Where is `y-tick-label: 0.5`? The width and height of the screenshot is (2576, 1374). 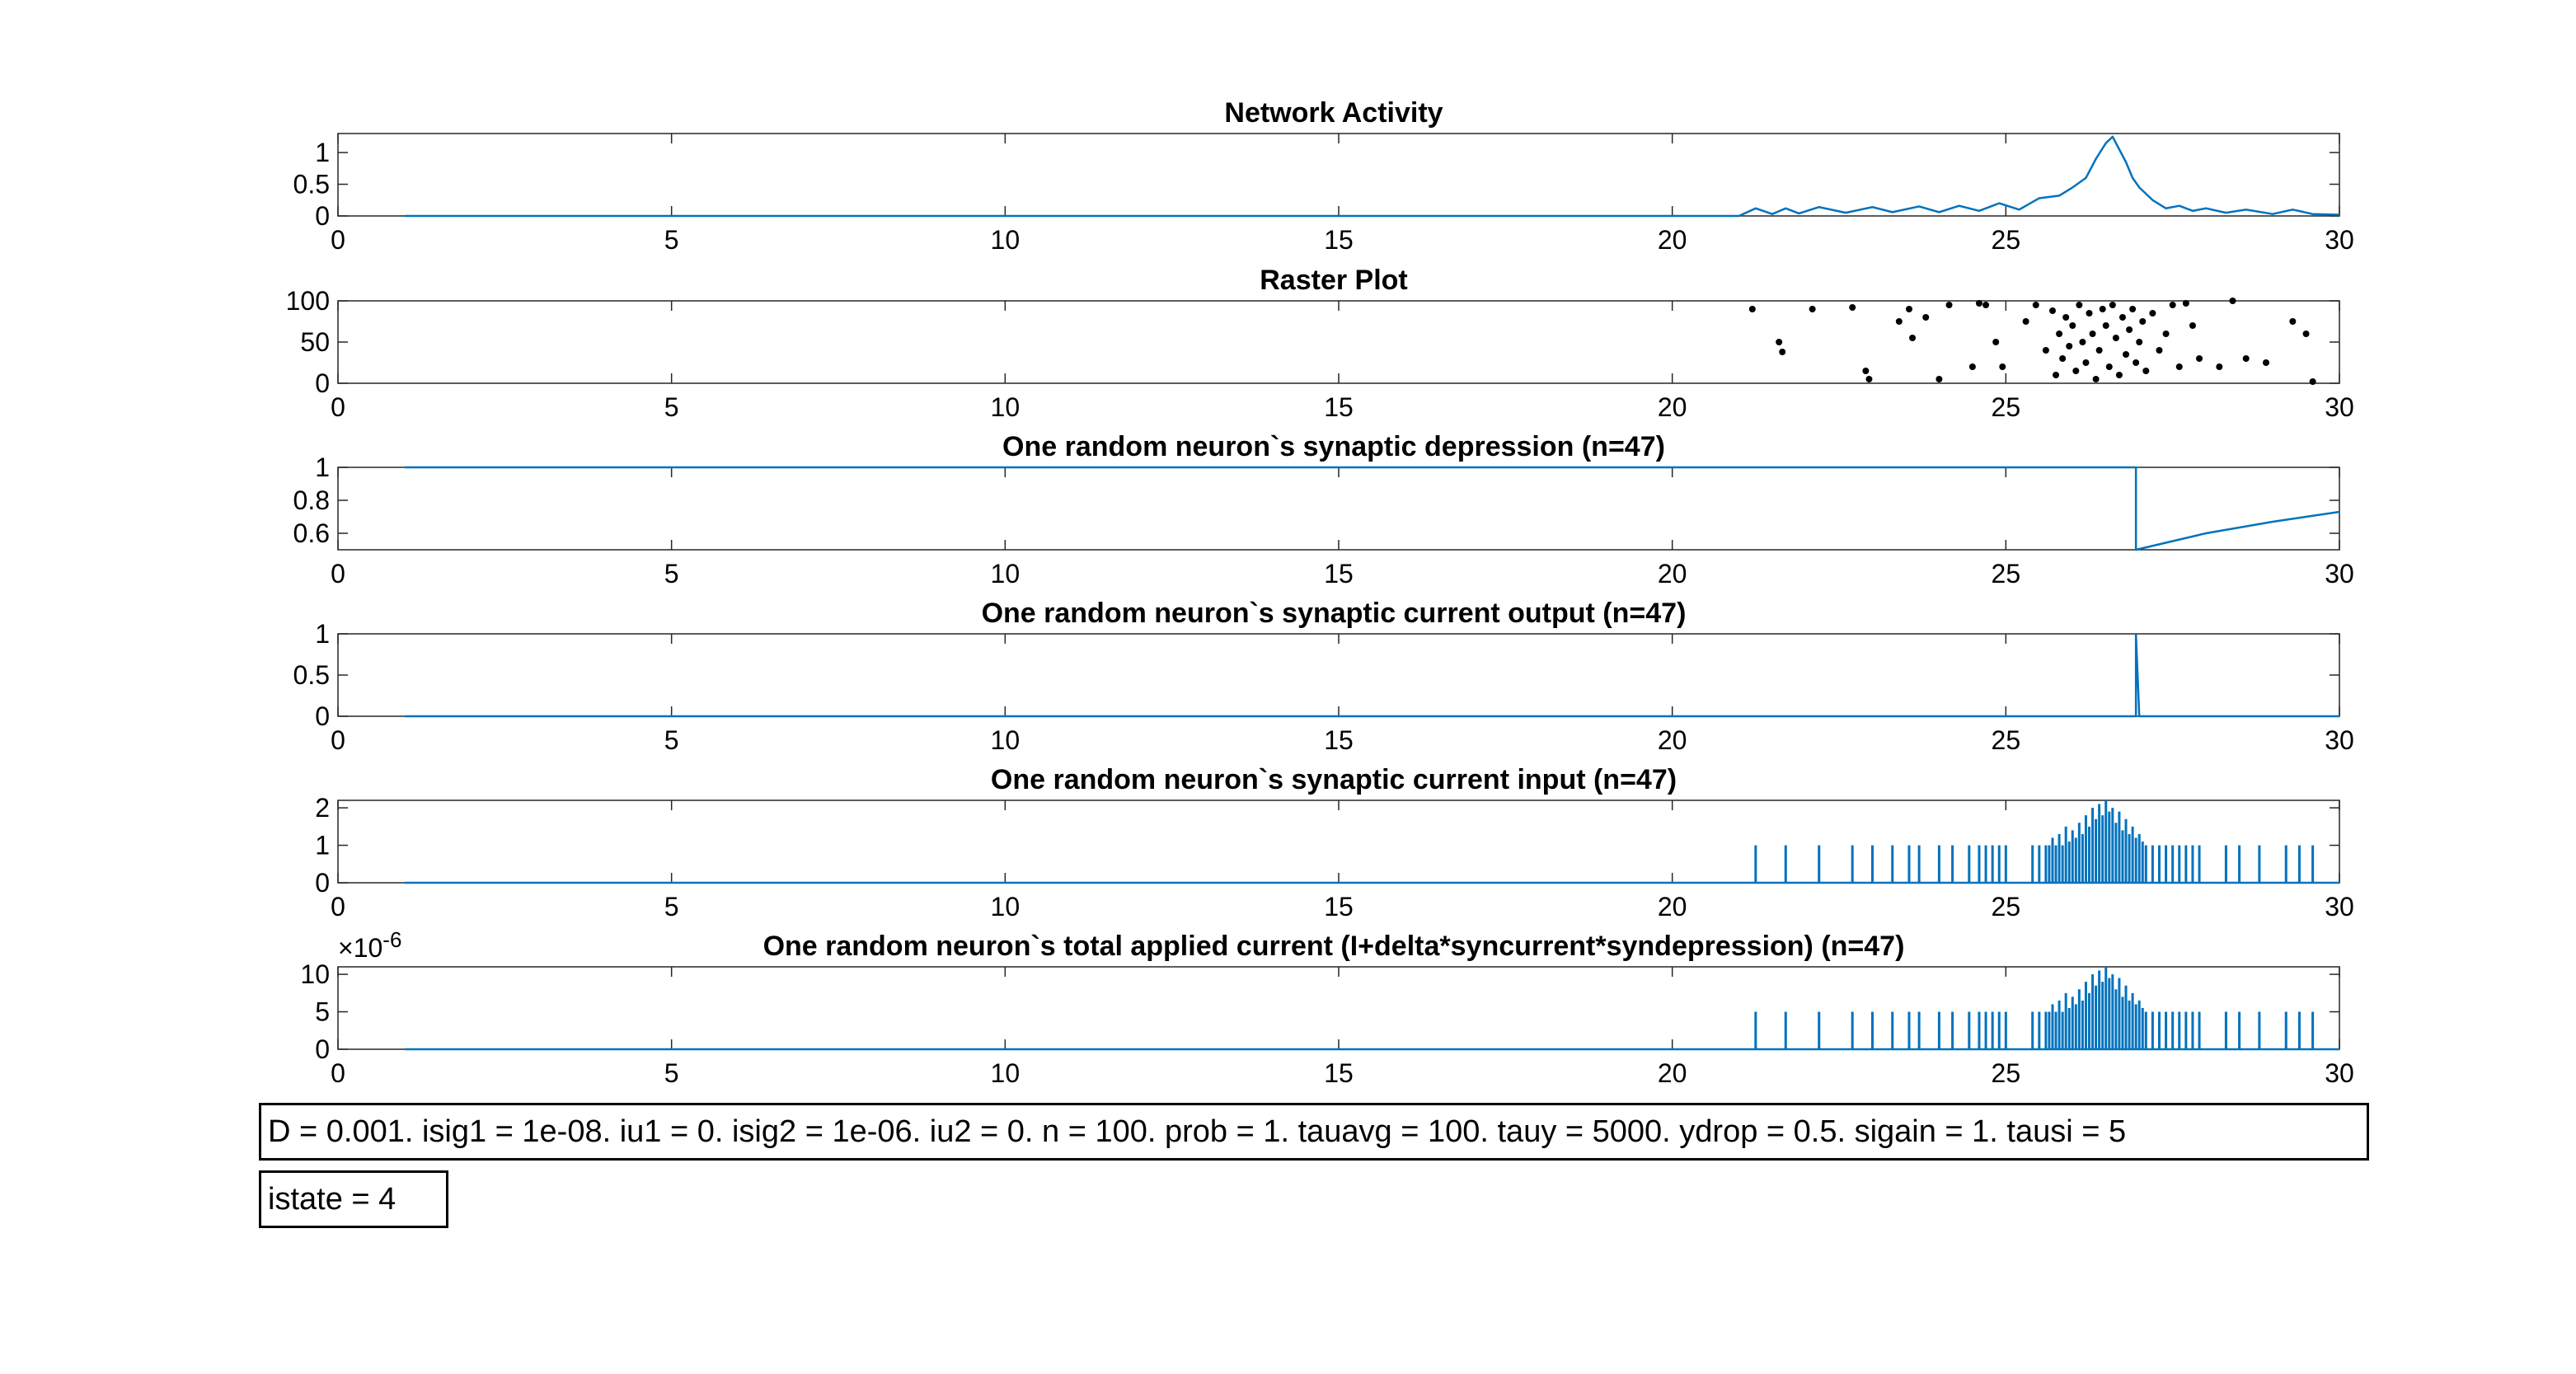
y-tick-label: 0.5 is located at coordinates (311, 675).